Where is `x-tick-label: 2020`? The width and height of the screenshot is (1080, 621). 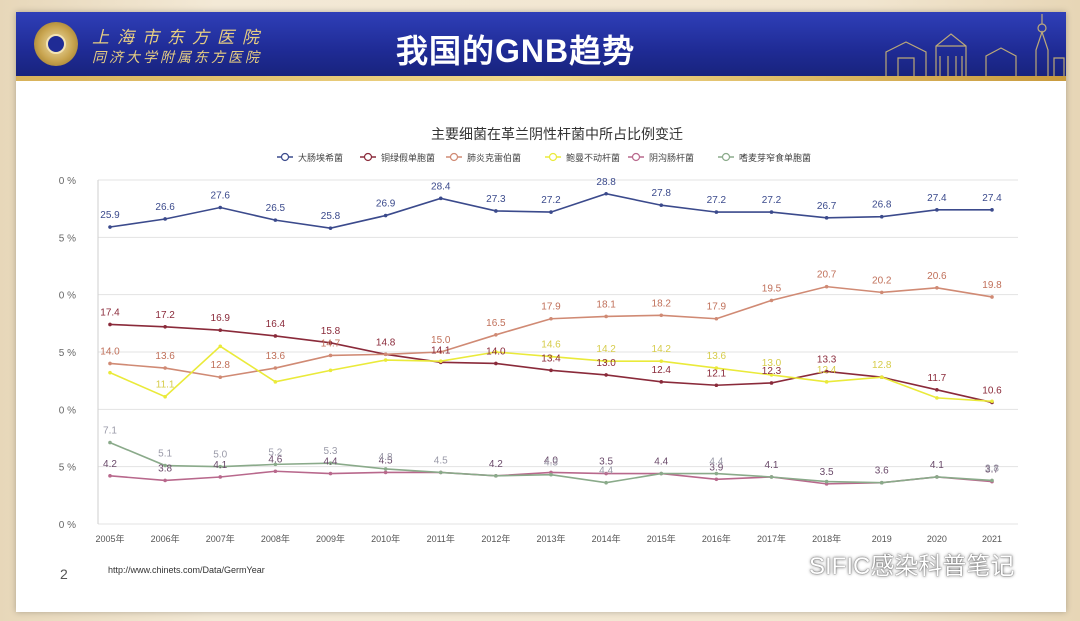 x-tick-label: 2020 is located at coordinates (937, 539).